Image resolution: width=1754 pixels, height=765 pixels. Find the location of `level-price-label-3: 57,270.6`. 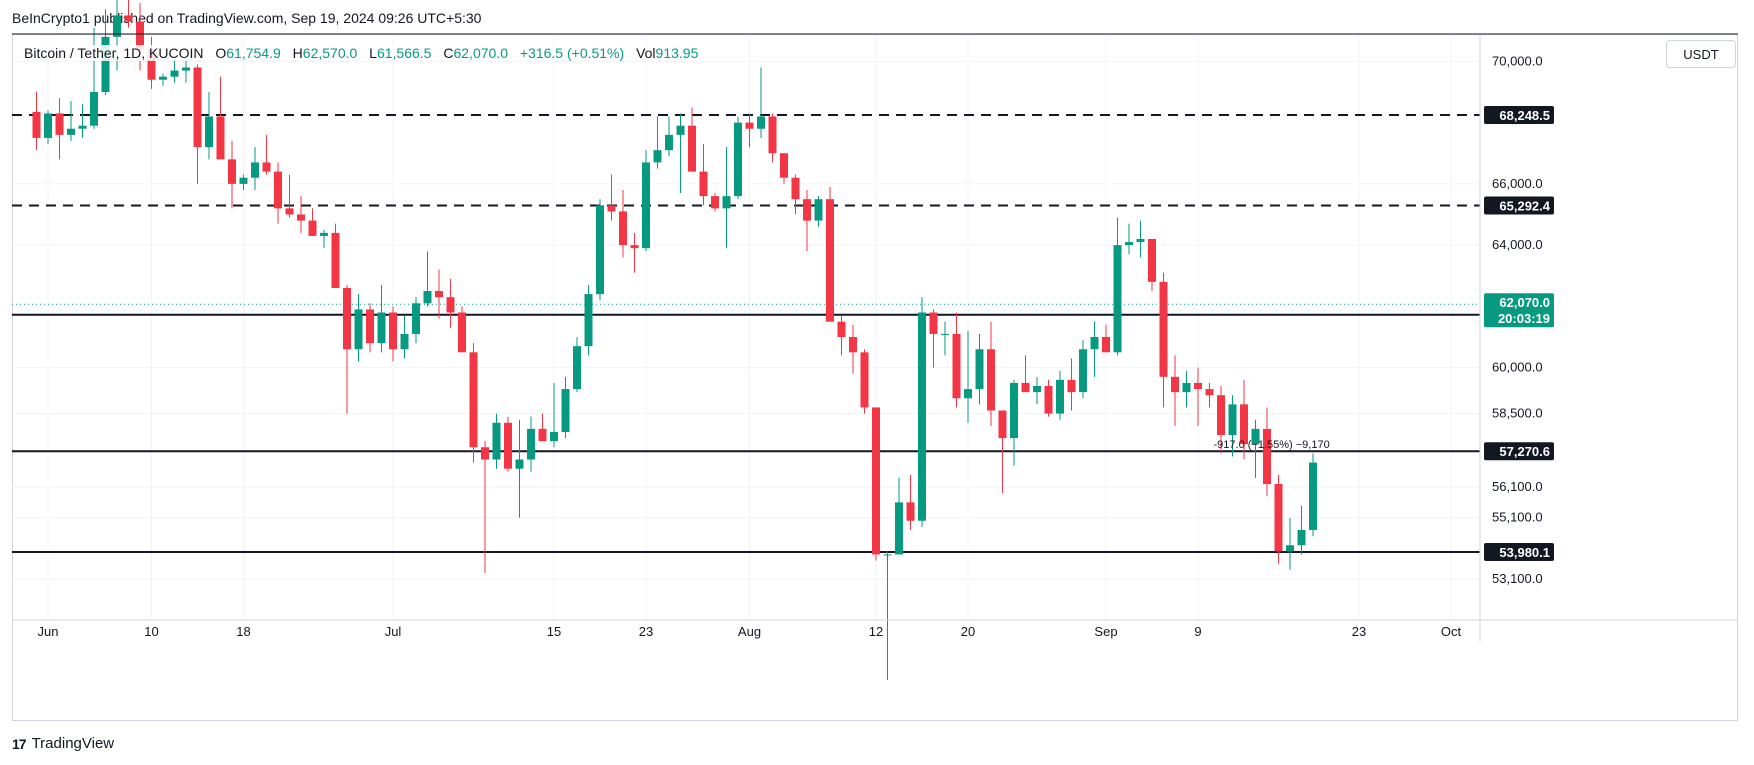

level-price-label-3: 57,270.6 is located at coordinates (1519, 451).